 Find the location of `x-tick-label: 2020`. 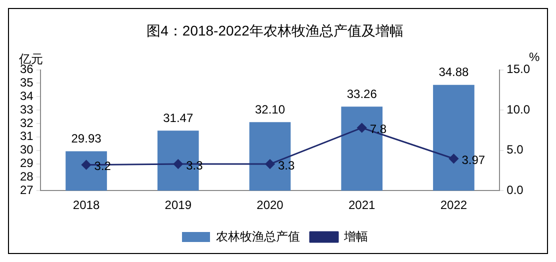

x-tick-label: 2020 is located at coordinates (270, 205).